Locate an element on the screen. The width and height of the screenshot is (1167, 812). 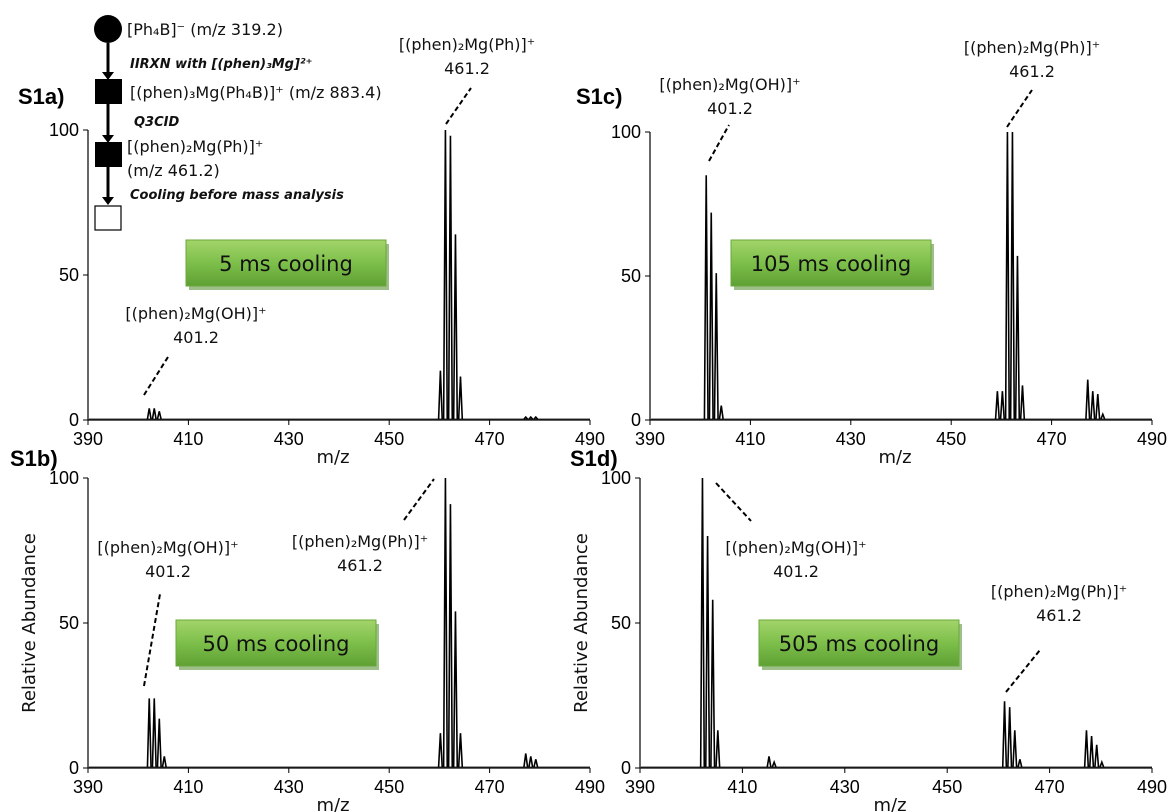
scheme-product-label: [(phen)₂Mg(Ph)]⁺ is located at coordinates (195, 146).